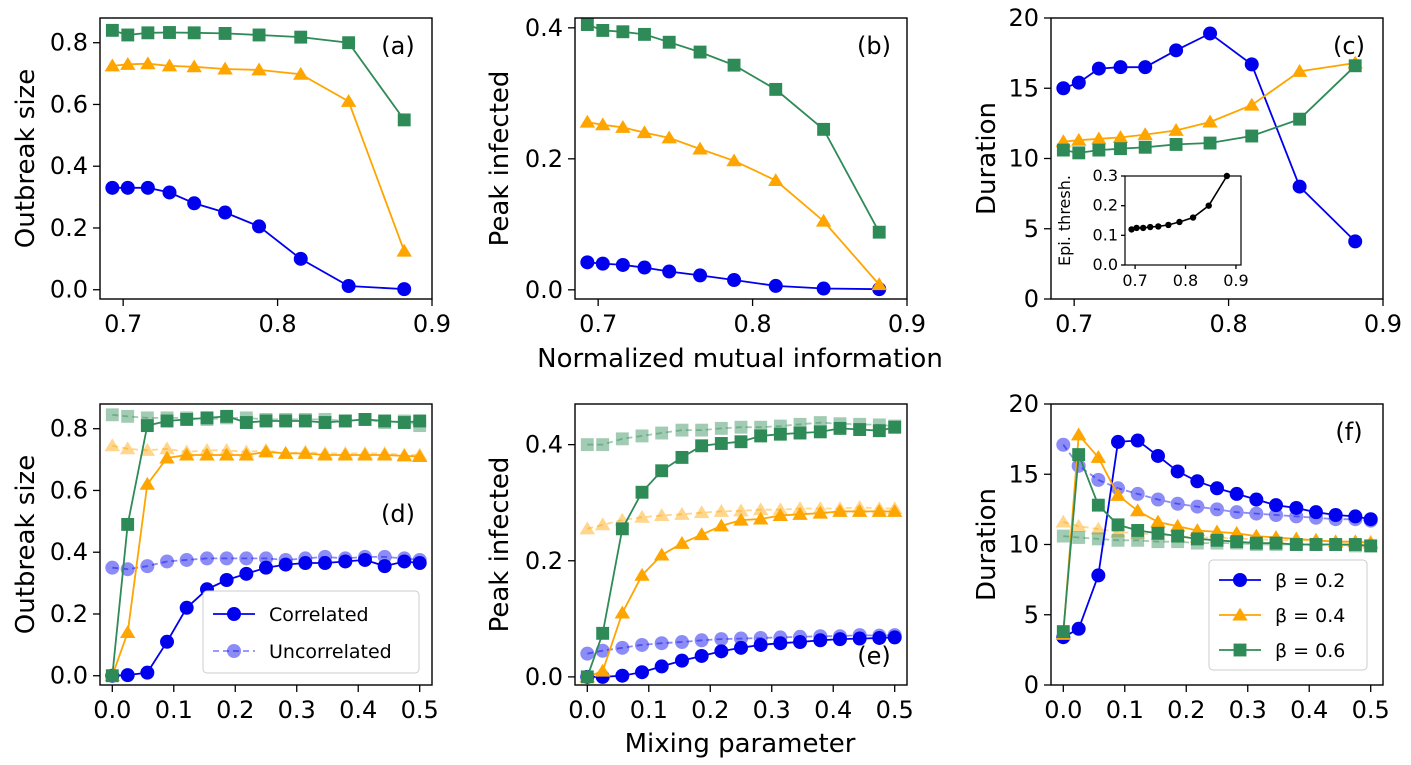  I want to click on inset-y-tick-label-3: 0.3, so click(1105, 175).